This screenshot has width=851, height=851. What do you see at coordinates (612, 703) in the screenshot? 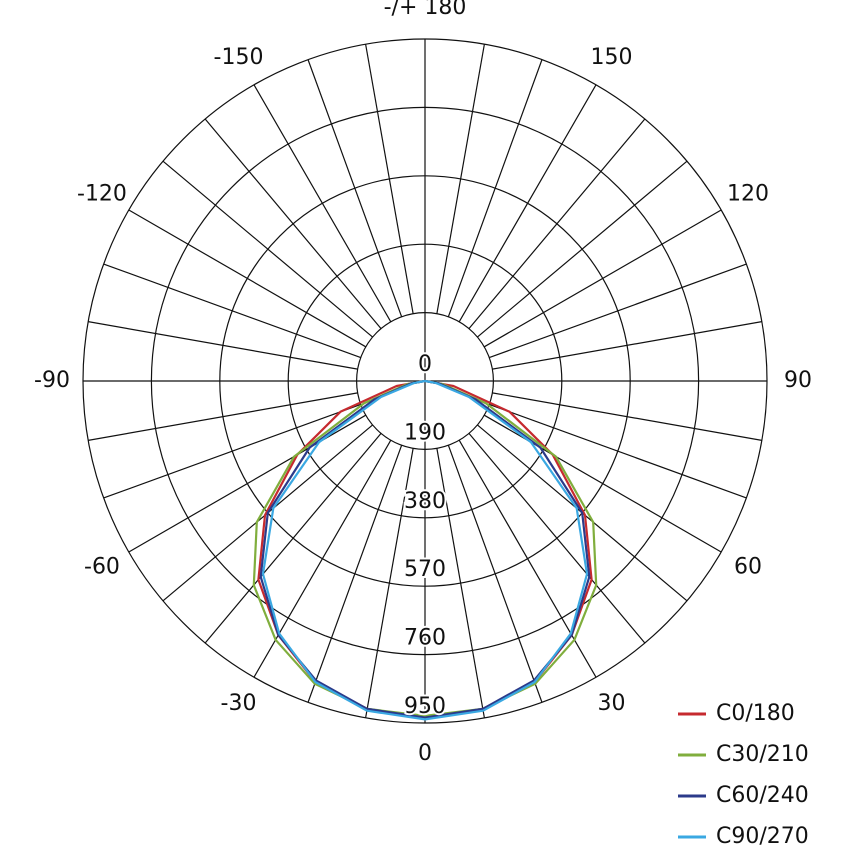
I see `theta-tick-label: 30` at bounding box center [612, 703].